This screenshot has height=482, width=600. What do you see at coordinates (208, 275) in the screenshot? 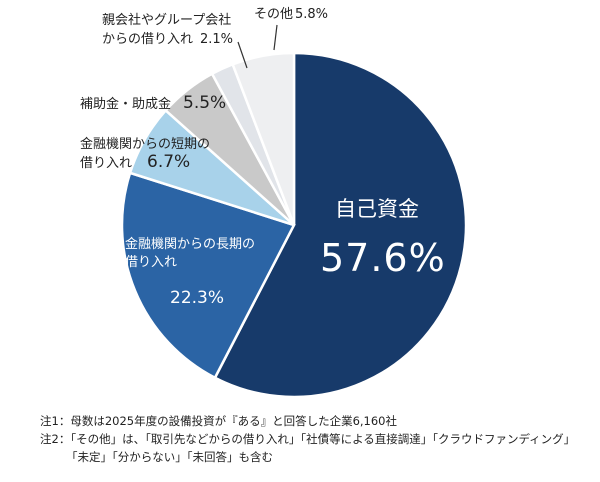
I see `pie-slice-long-term-loans` at bounding box center [208, 275].